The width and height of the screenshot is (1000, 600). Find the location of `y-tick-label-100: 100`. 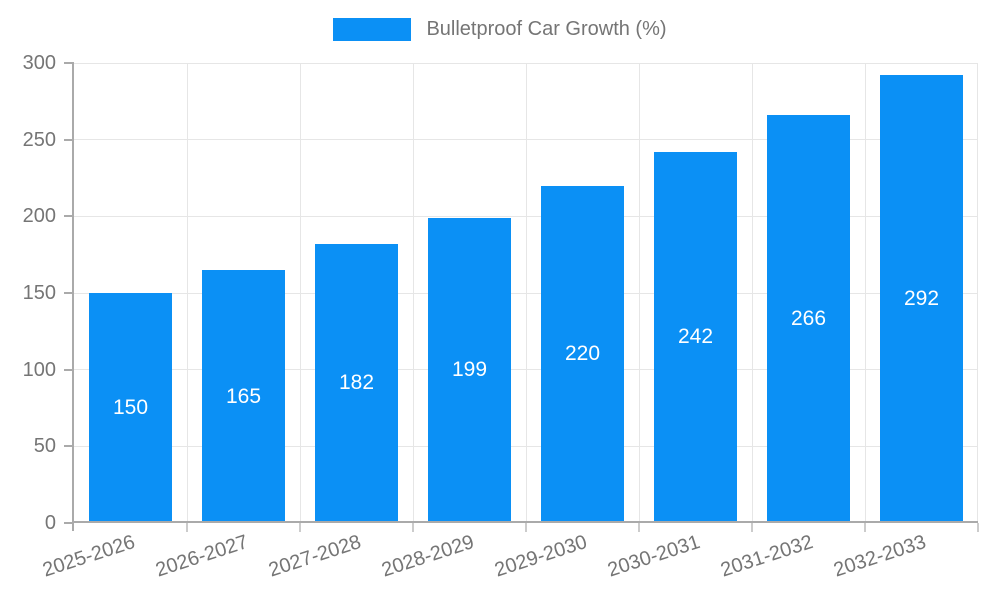

y-tick-label-100: 100 is located at coordinates (39, 369).